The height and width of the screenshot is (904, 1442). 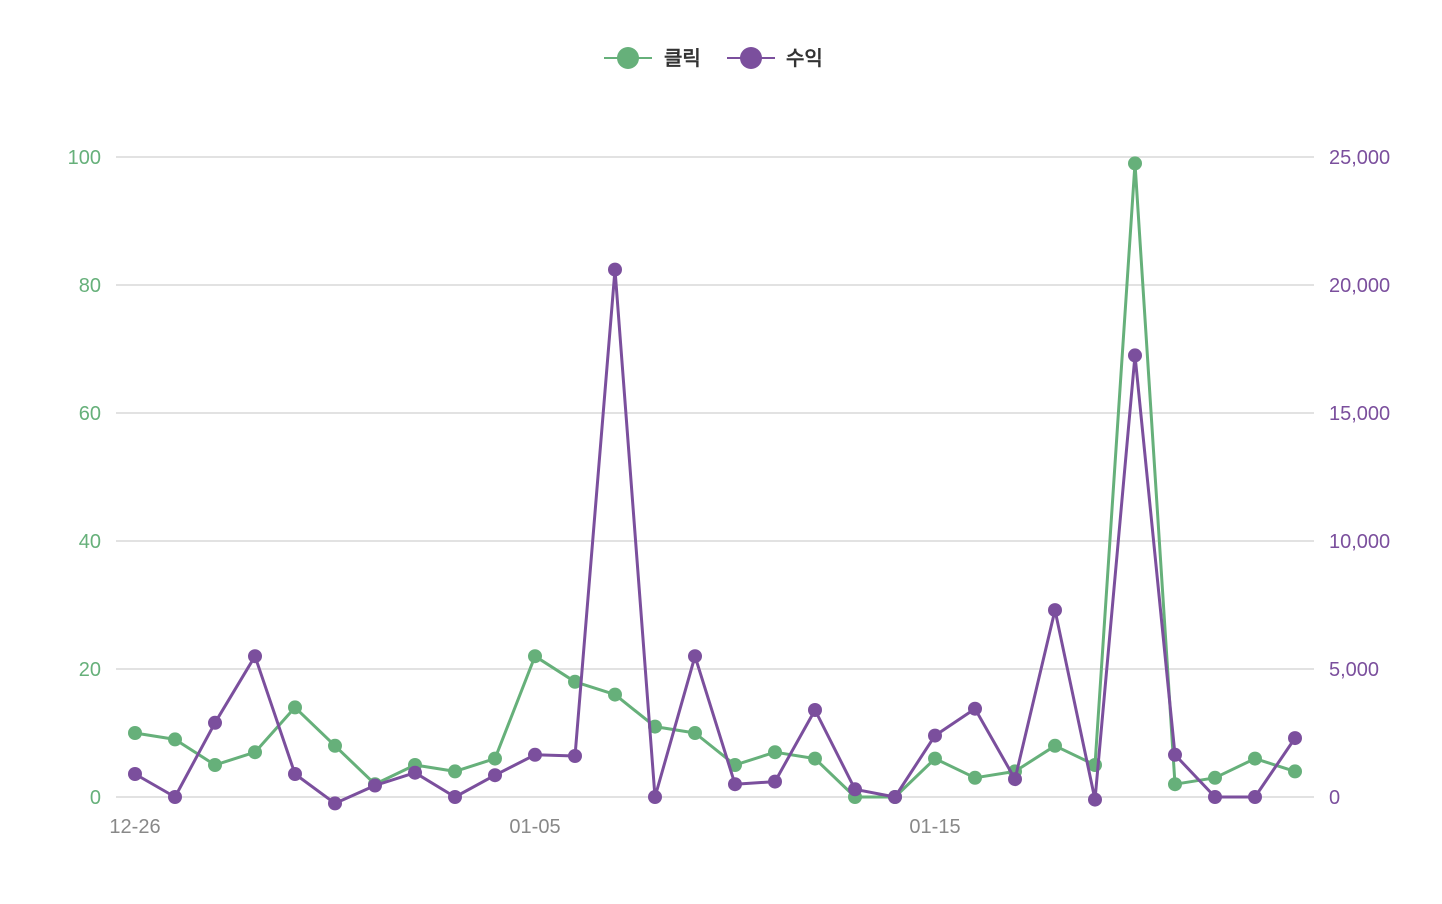 What do you see at coordinates (1359, 542) in the screenshot?
I see `right-tick-label: 10,000` at bounding box center [1359, 542].